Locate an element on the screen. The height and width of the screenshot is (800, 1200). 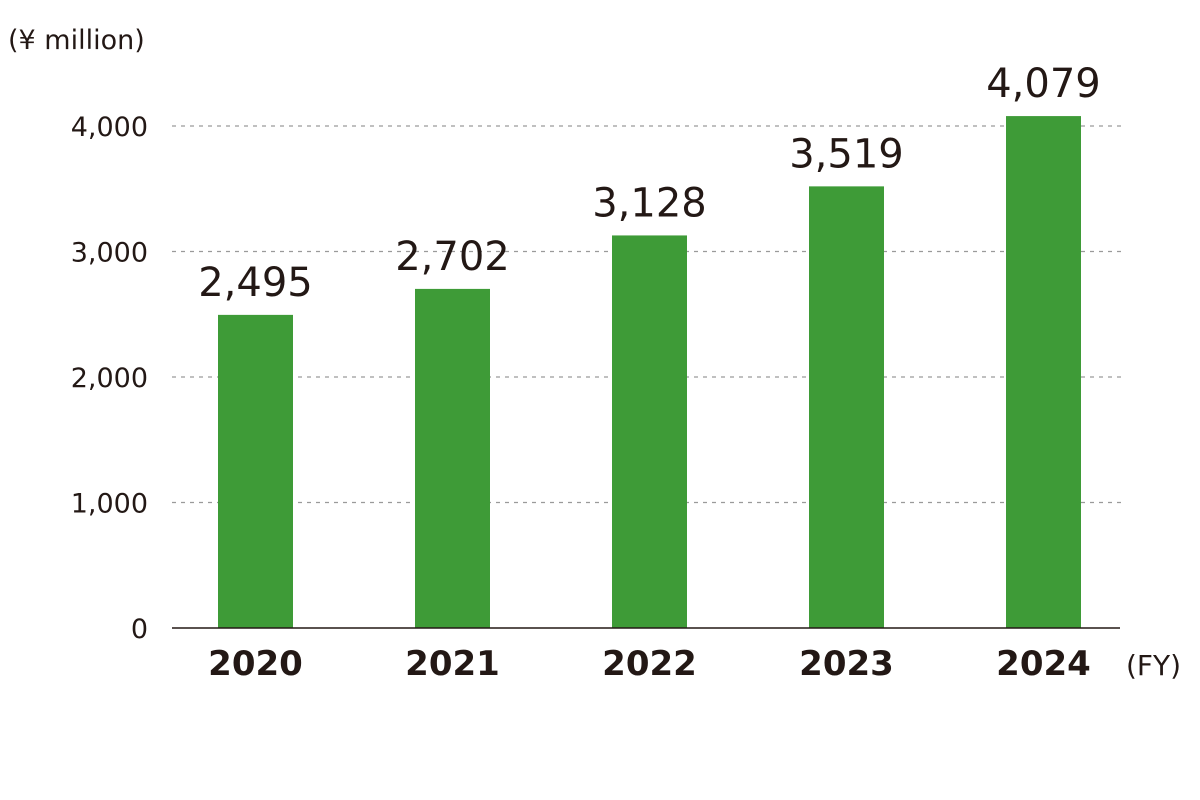
value-label-2024: 4,079 is located at coordinates (1043, 84).